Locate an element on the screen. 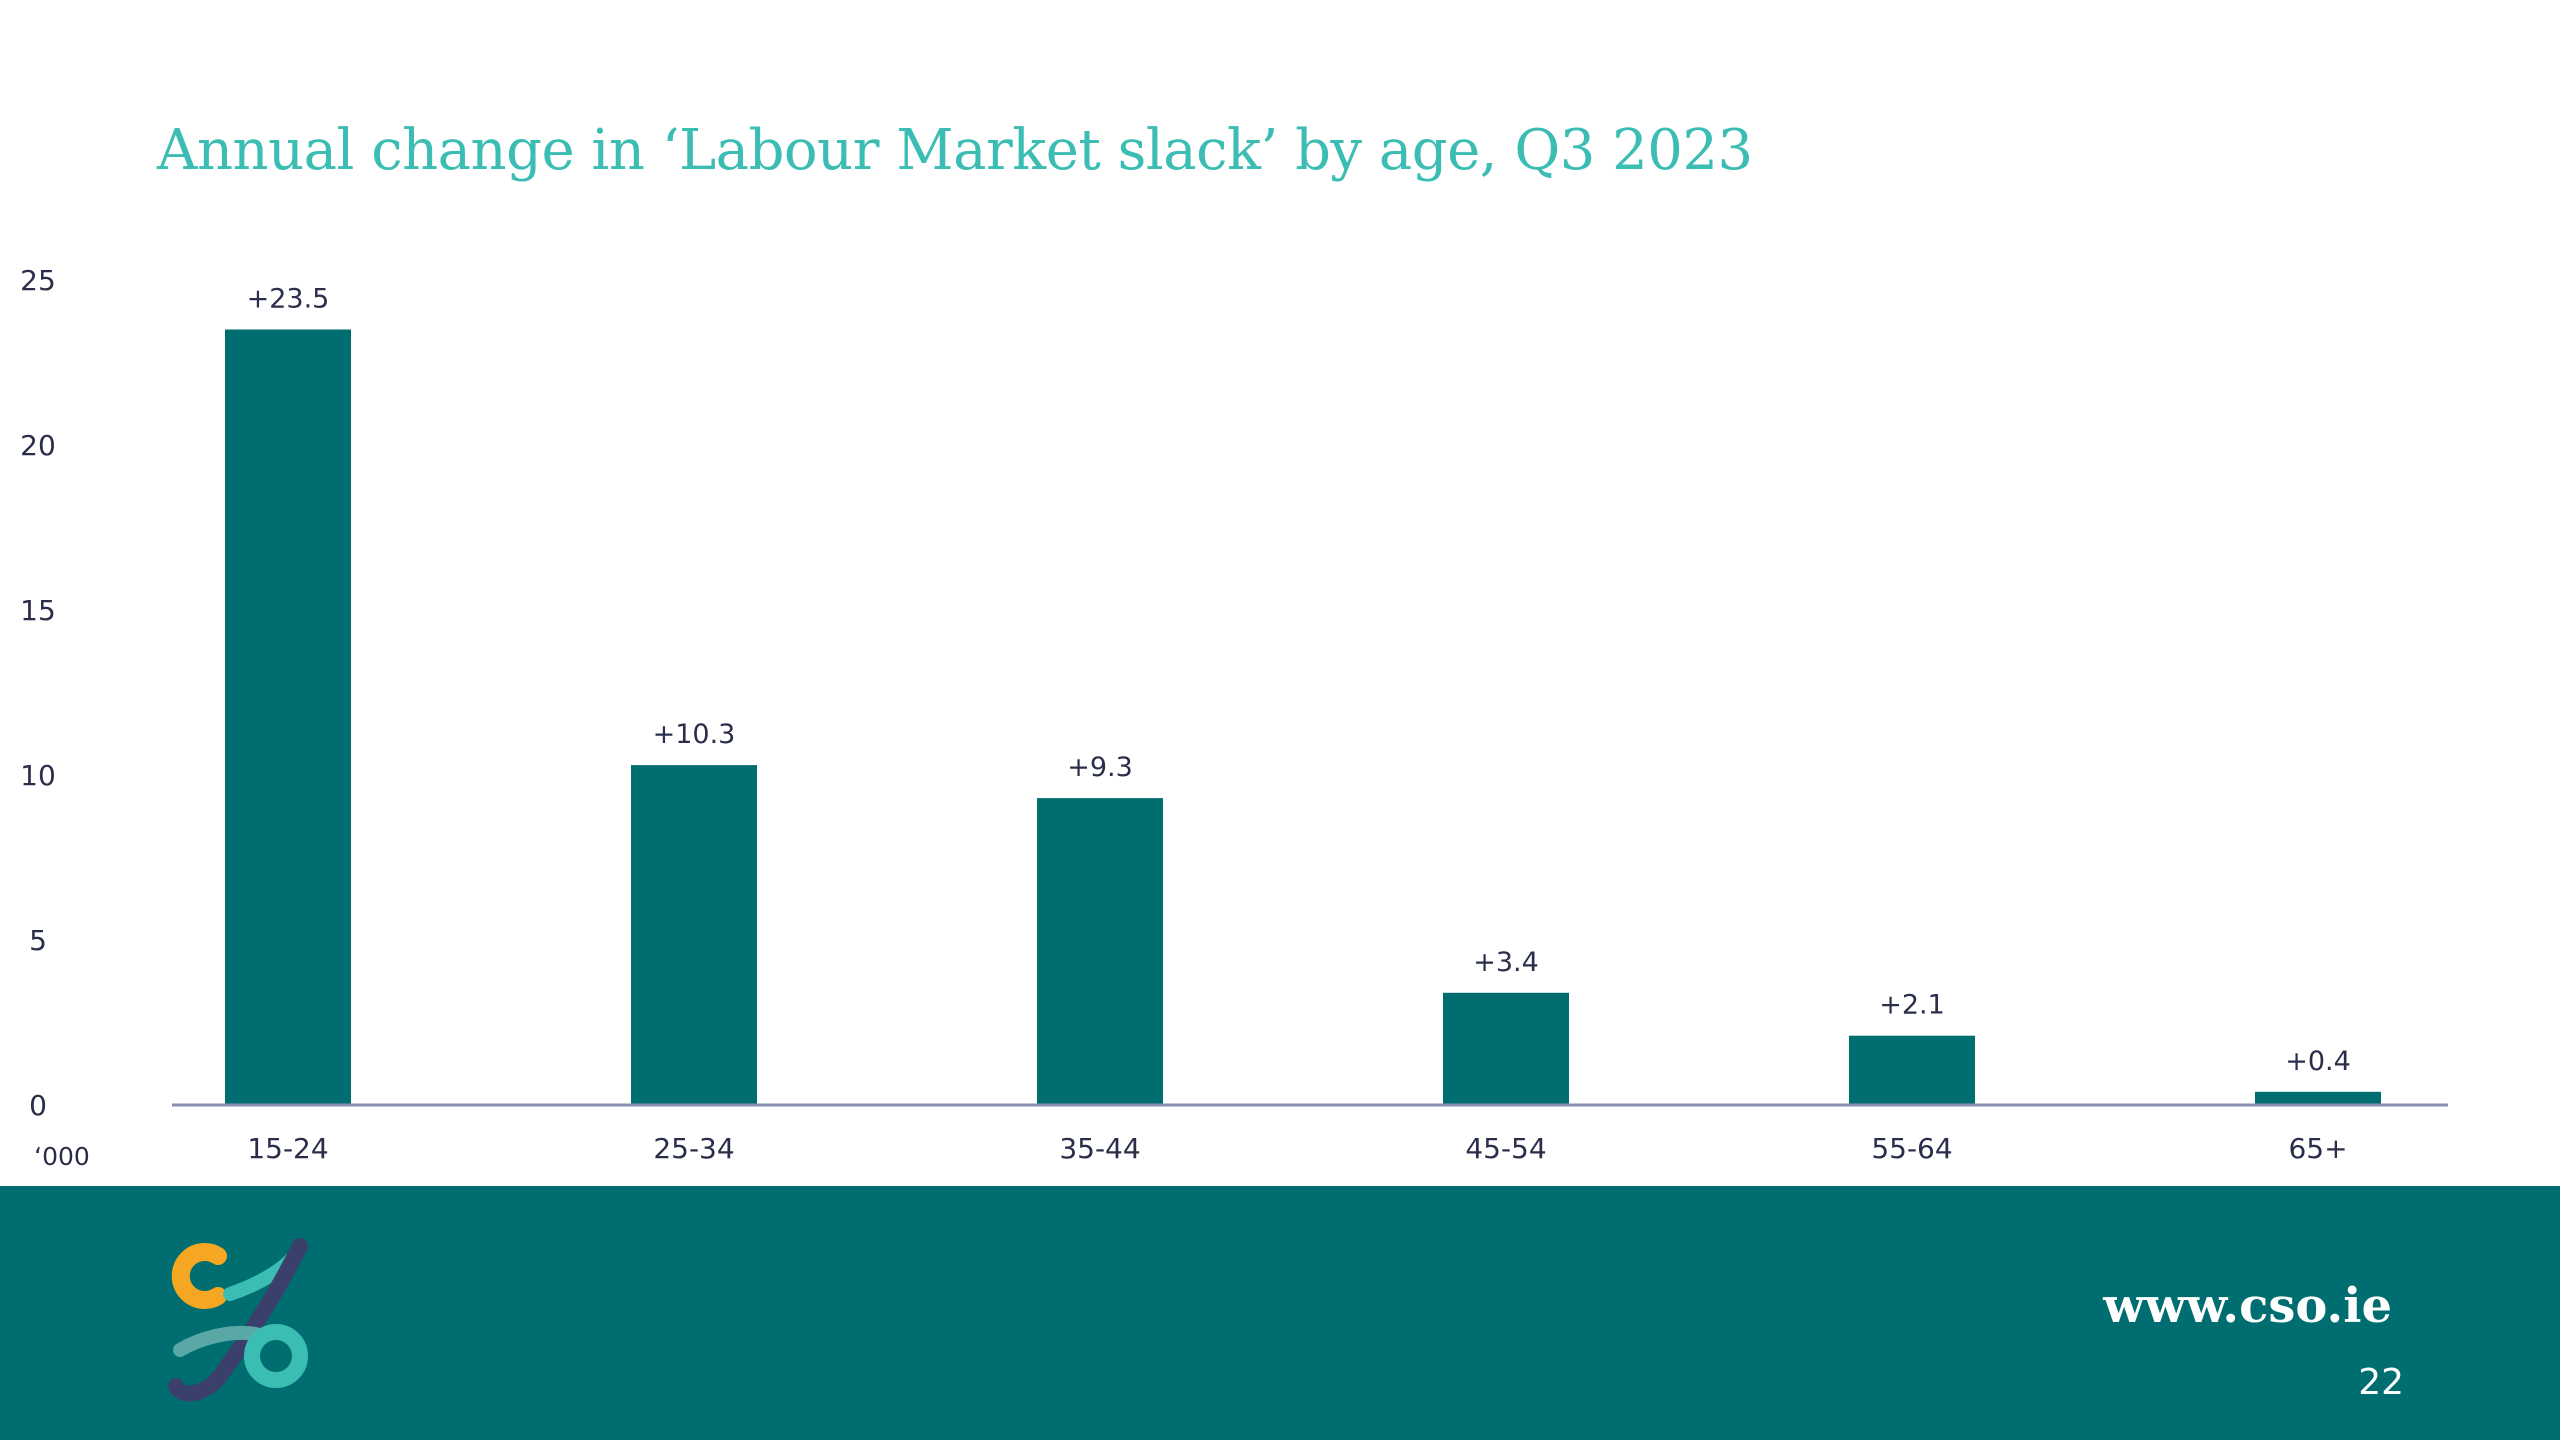  y-unit-label: ‘000 is located at coordinates (62, 1156).